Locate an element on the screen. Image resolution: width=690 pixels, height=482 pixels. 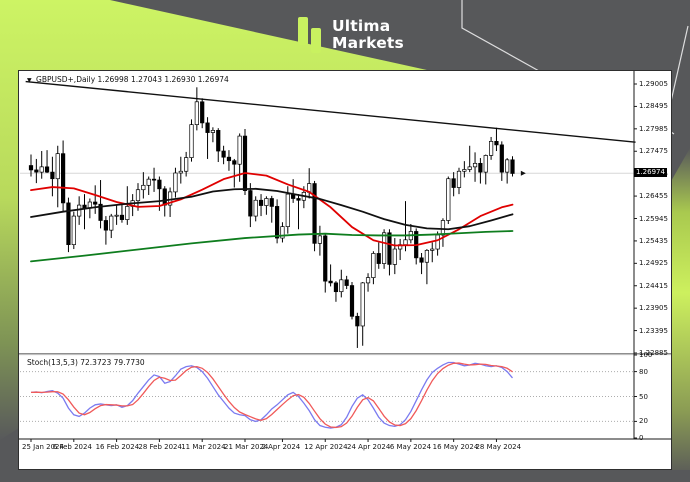
indicator-title-text: Stoch(13,5,3) 72.3723 79.7730 is located at coordinates (86, 362).